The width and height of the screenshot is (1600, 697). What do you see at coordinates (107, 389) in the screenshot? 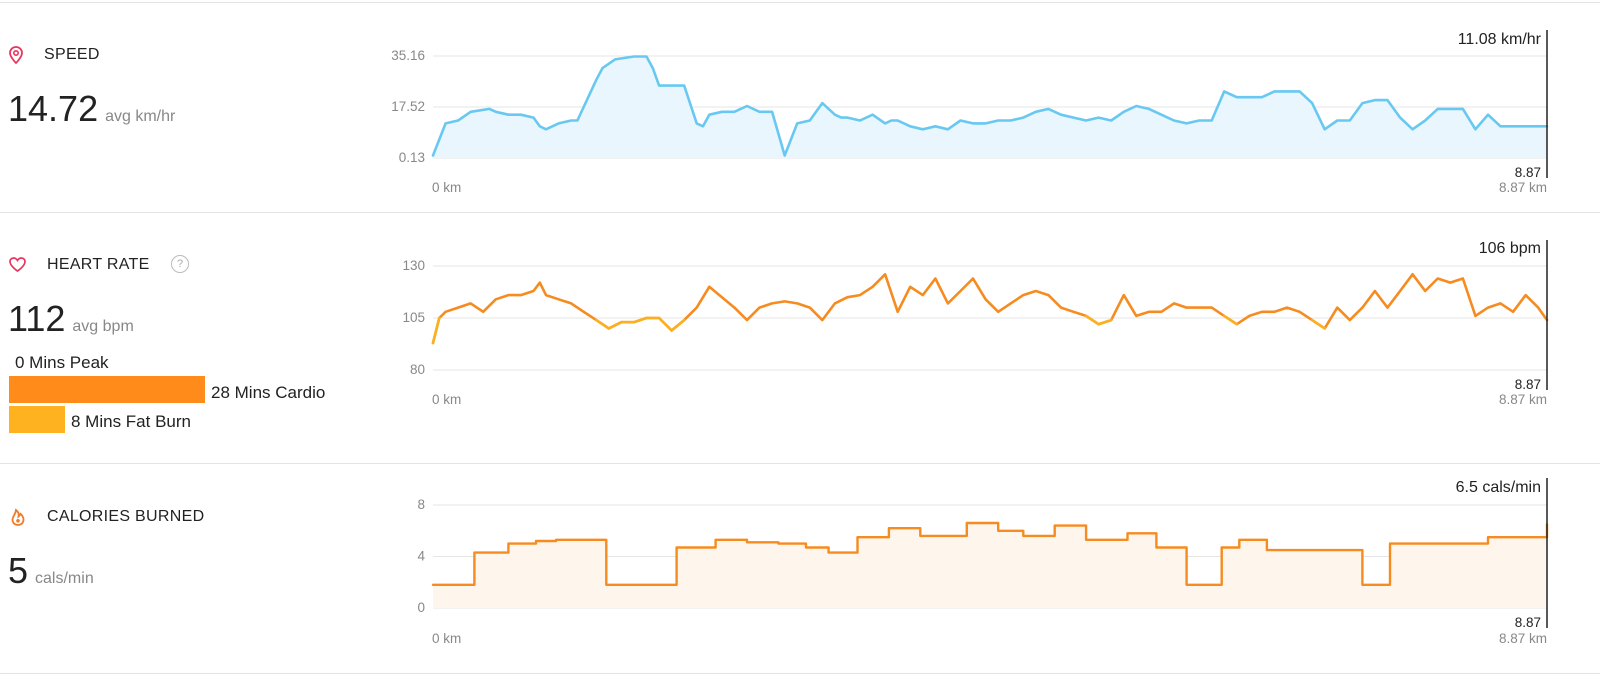
I see `zone-cardio-bar` at bounding box center [107, 389].